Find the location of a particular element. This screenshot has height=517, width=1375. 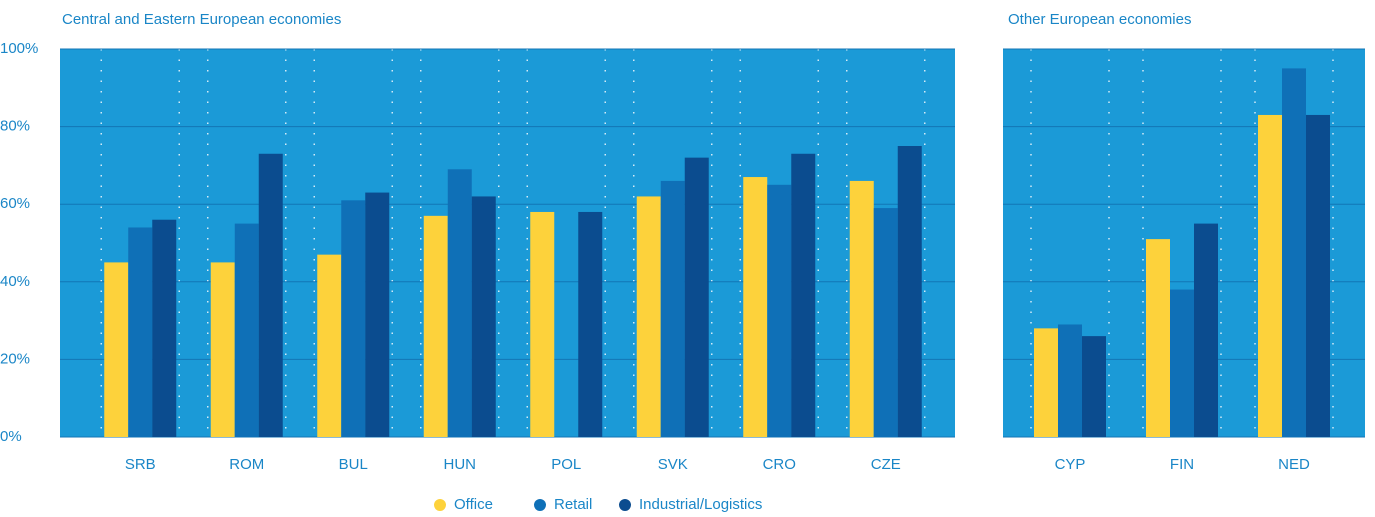

x-tick-label: HUN is located at coordinates (460, 464).